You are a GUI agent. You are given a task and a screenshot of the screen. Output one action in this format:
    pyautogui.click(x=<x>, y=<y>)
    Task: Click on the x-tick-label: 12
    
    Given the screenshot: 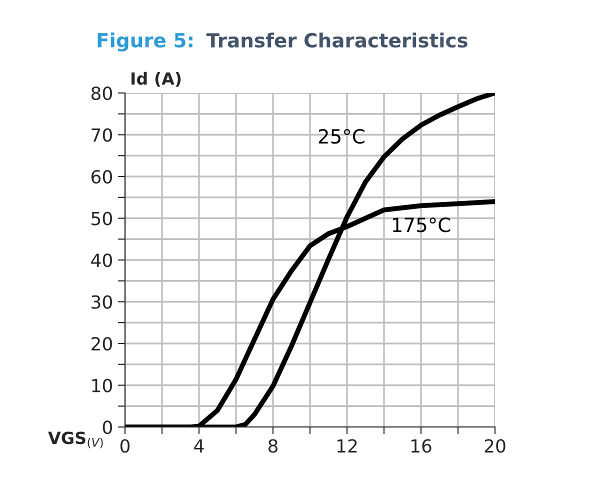 What is the action you would take?
    pyautogui.click(x=347, y=446)
    